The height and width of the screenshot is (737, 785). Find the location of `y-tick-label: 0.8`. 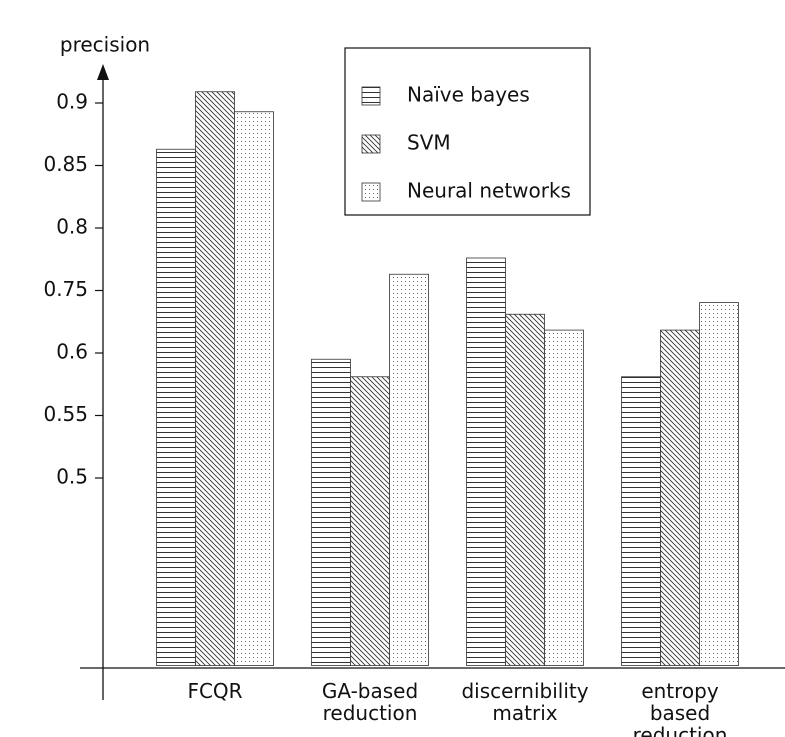

y-tick-label: 0.8 is located at coordinates (72, 227).